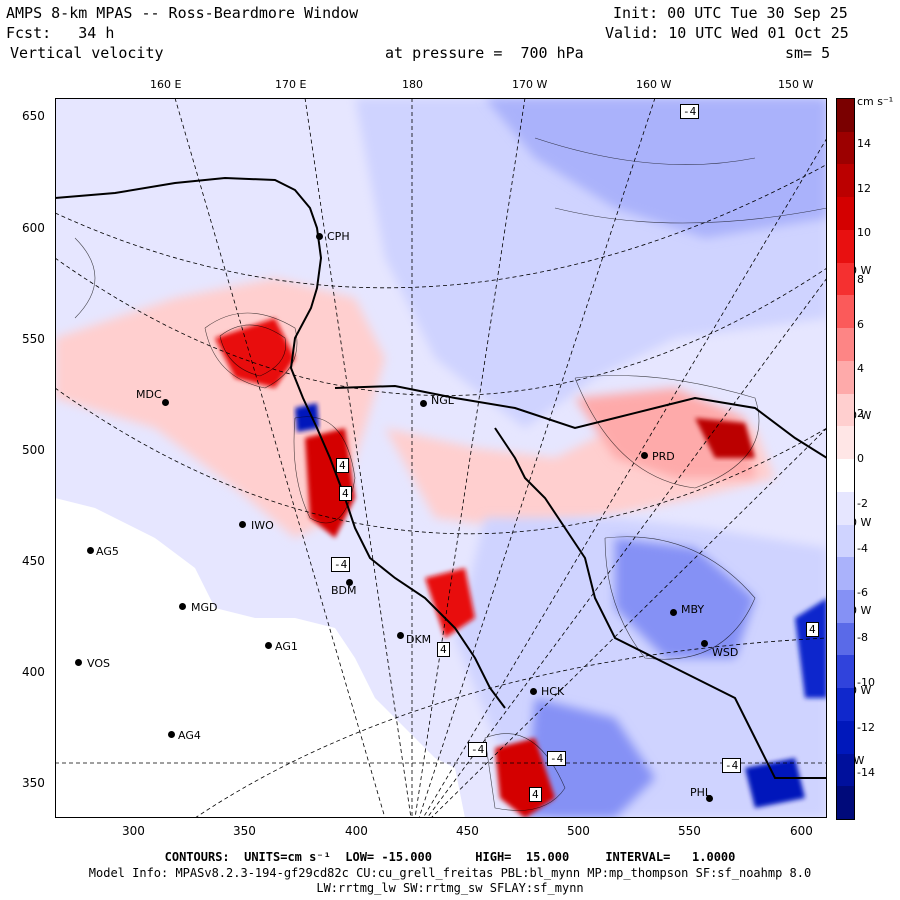 The width and height of the screenshot is (900, 900). Describe the element at coordinates (33, 450) in the screenshot. I see `y-tick: 500` at that location.